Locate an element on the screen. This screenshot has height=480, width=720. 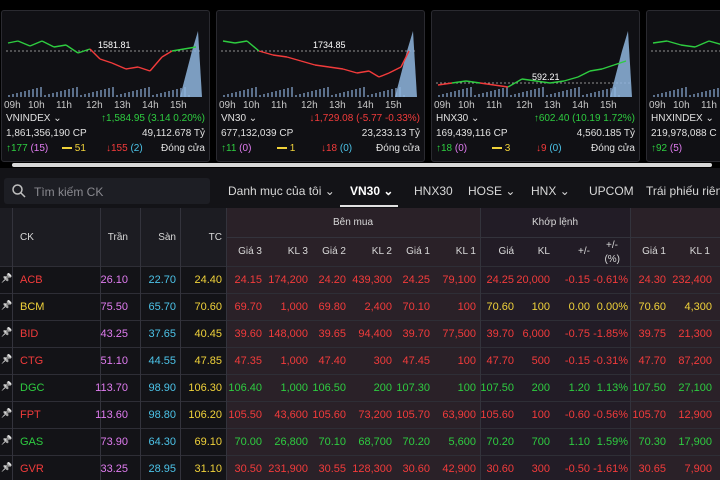
time-tick: 15h is located at coordinates (608, 105).